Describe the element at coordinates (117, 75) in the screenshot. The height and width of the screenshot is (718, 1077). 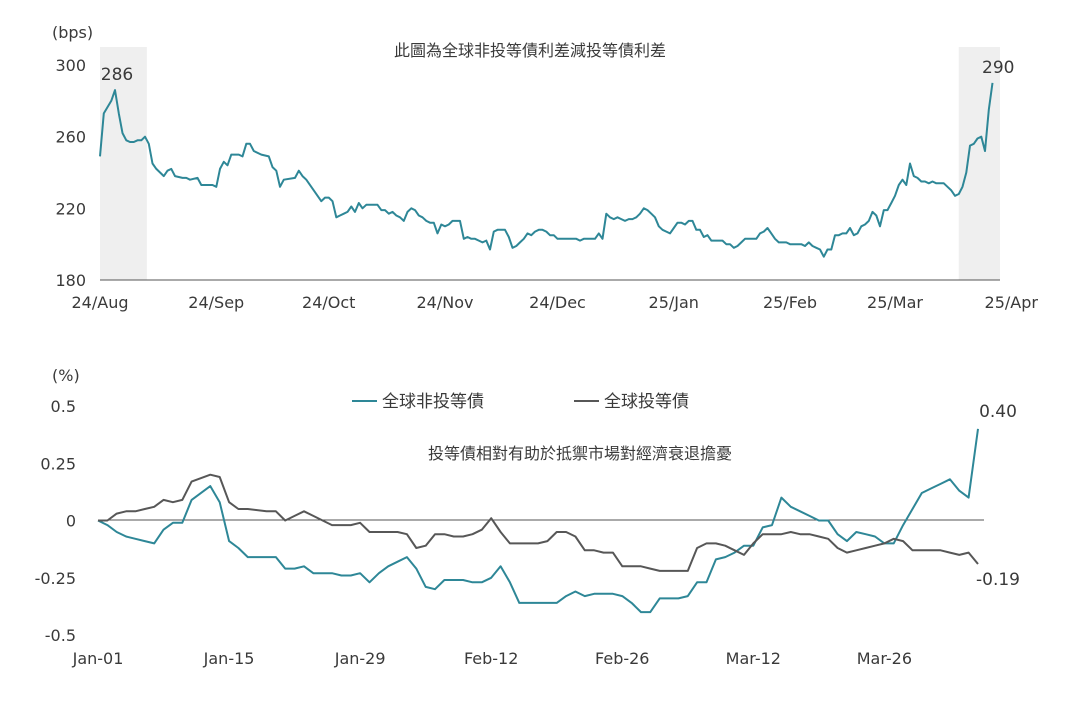
I see `data-label: 286` at that location.